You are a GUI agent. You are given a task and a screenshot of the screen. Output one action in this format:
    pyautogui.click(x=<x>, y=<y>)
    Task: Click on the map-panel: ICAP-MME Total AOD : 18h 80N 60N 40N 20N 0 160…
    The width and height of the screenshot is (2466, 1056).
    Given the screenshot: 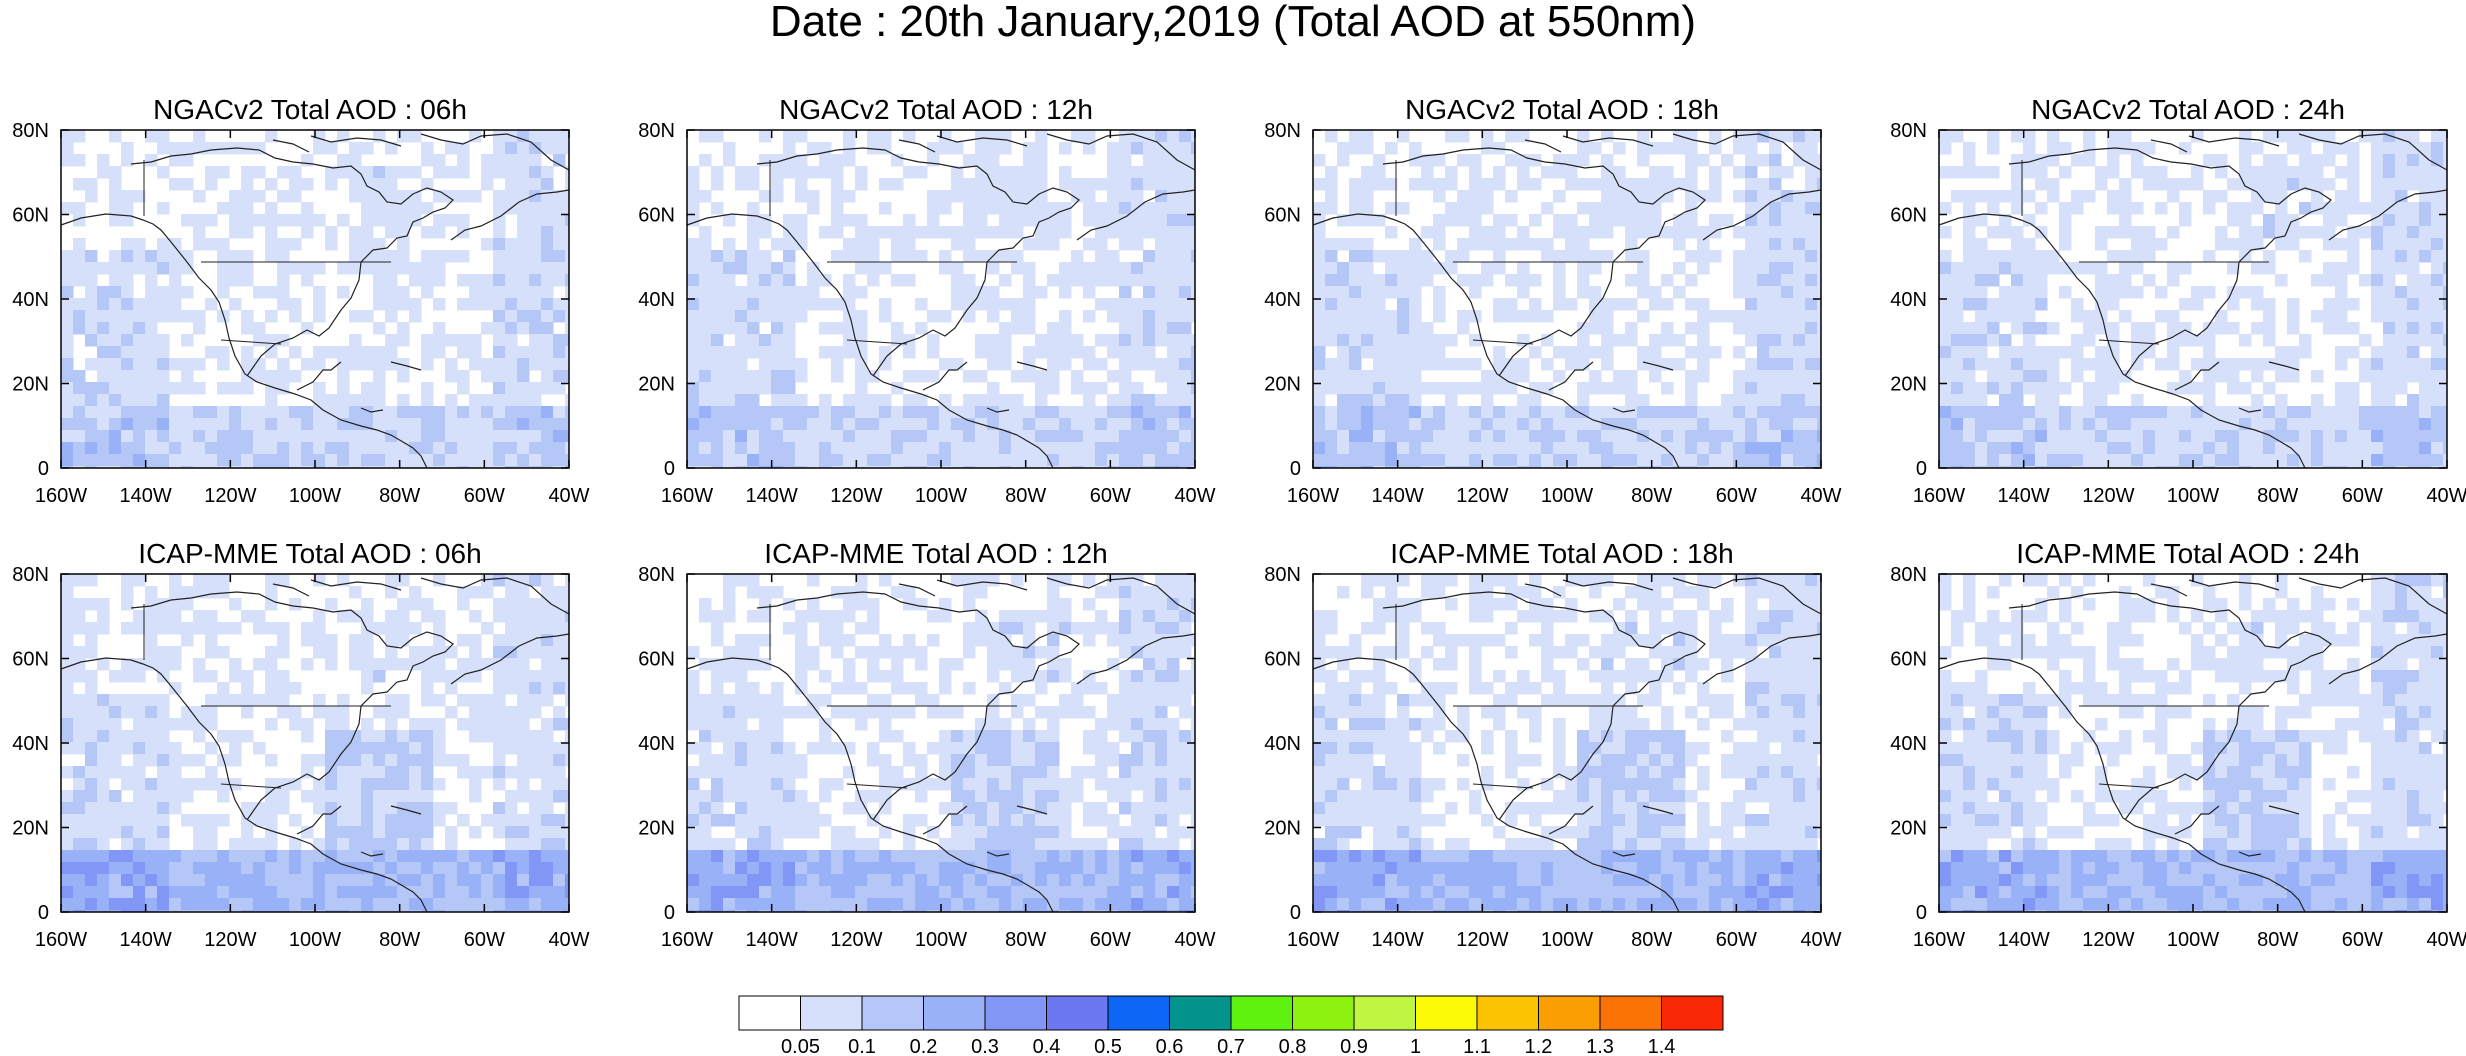 What is the action you would take?
    pyautogui.click(x=1562, y=744)
    